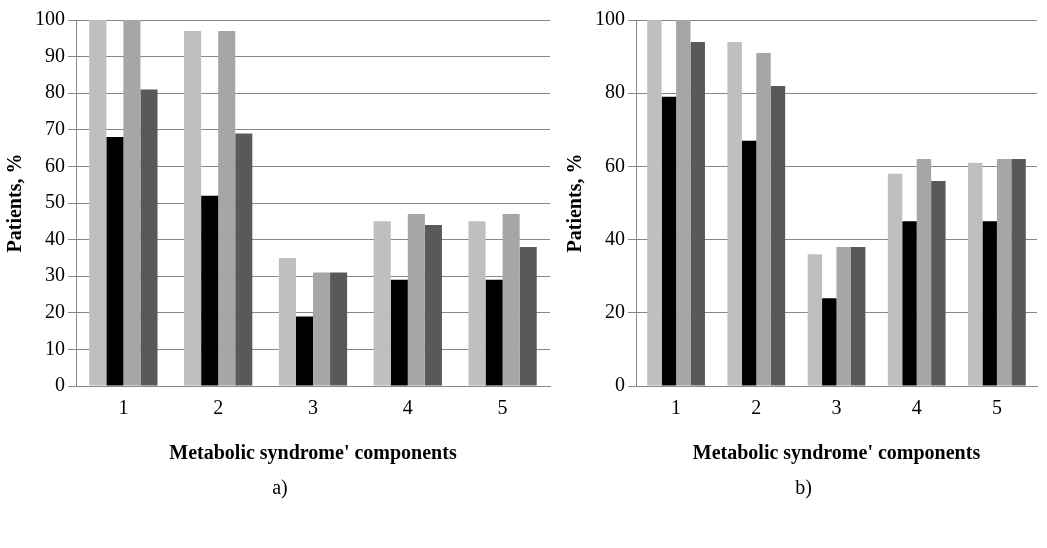 This screenshot has height=548, width=1047. I want to click on y-tick-label: 90, so click(55, 54).